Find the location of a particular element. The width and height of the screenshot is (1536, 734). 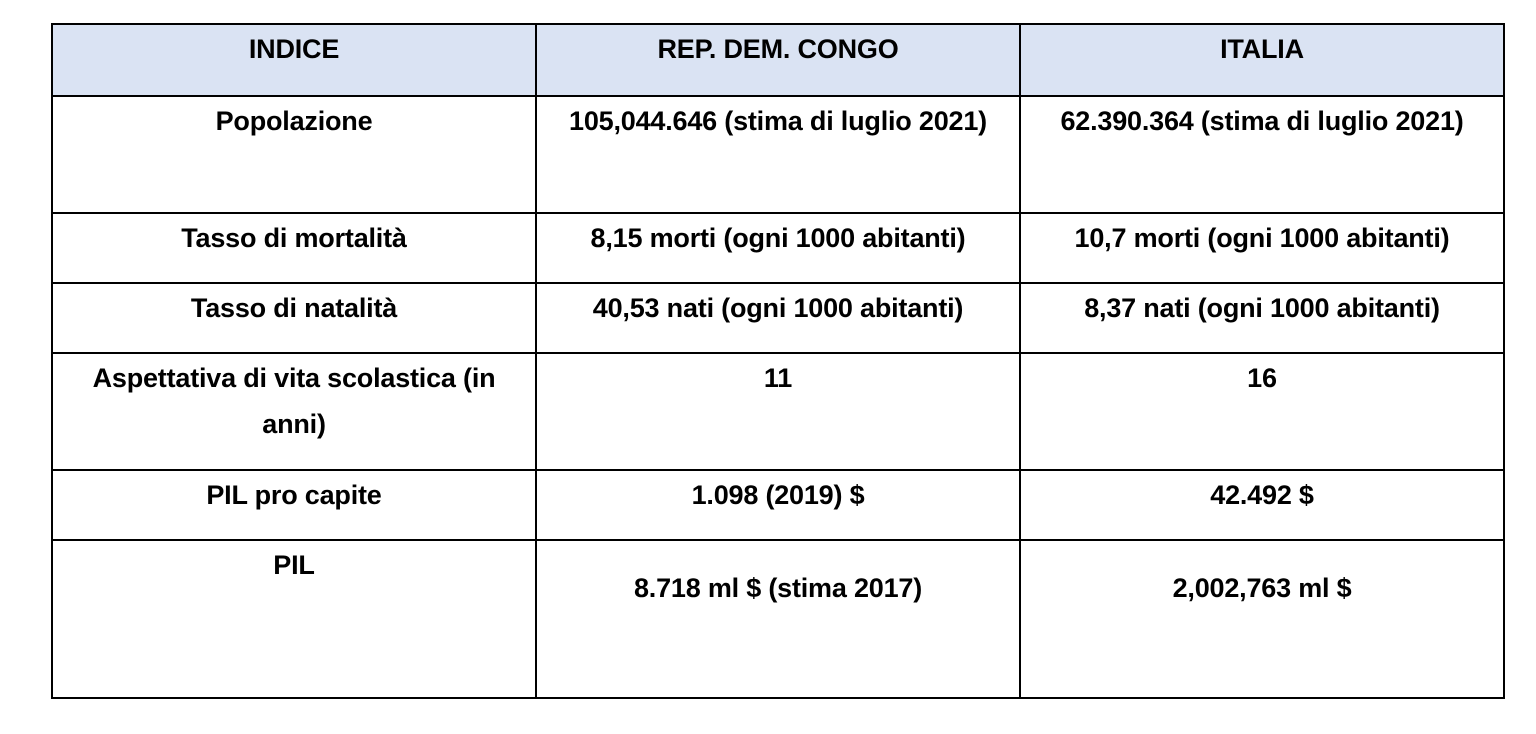

congo-cell: 105,044.646 (stima di luglio 2021) is located at coordinates (778, 154).